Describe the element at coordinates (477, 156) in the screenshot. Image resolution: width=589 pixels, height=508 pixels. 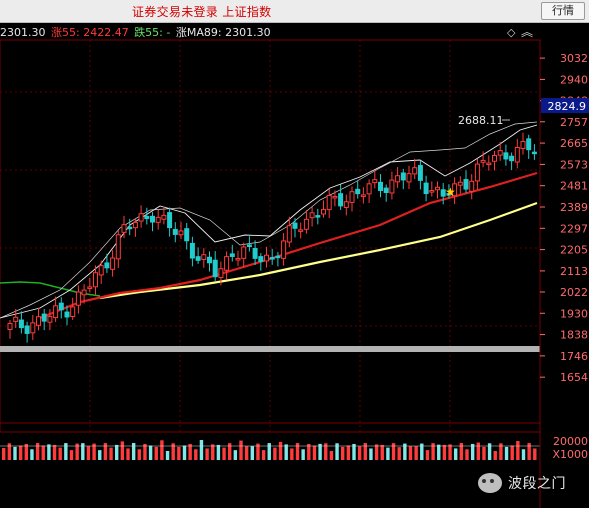
I see `chart-annotations: 2688.11 ★` at that location.